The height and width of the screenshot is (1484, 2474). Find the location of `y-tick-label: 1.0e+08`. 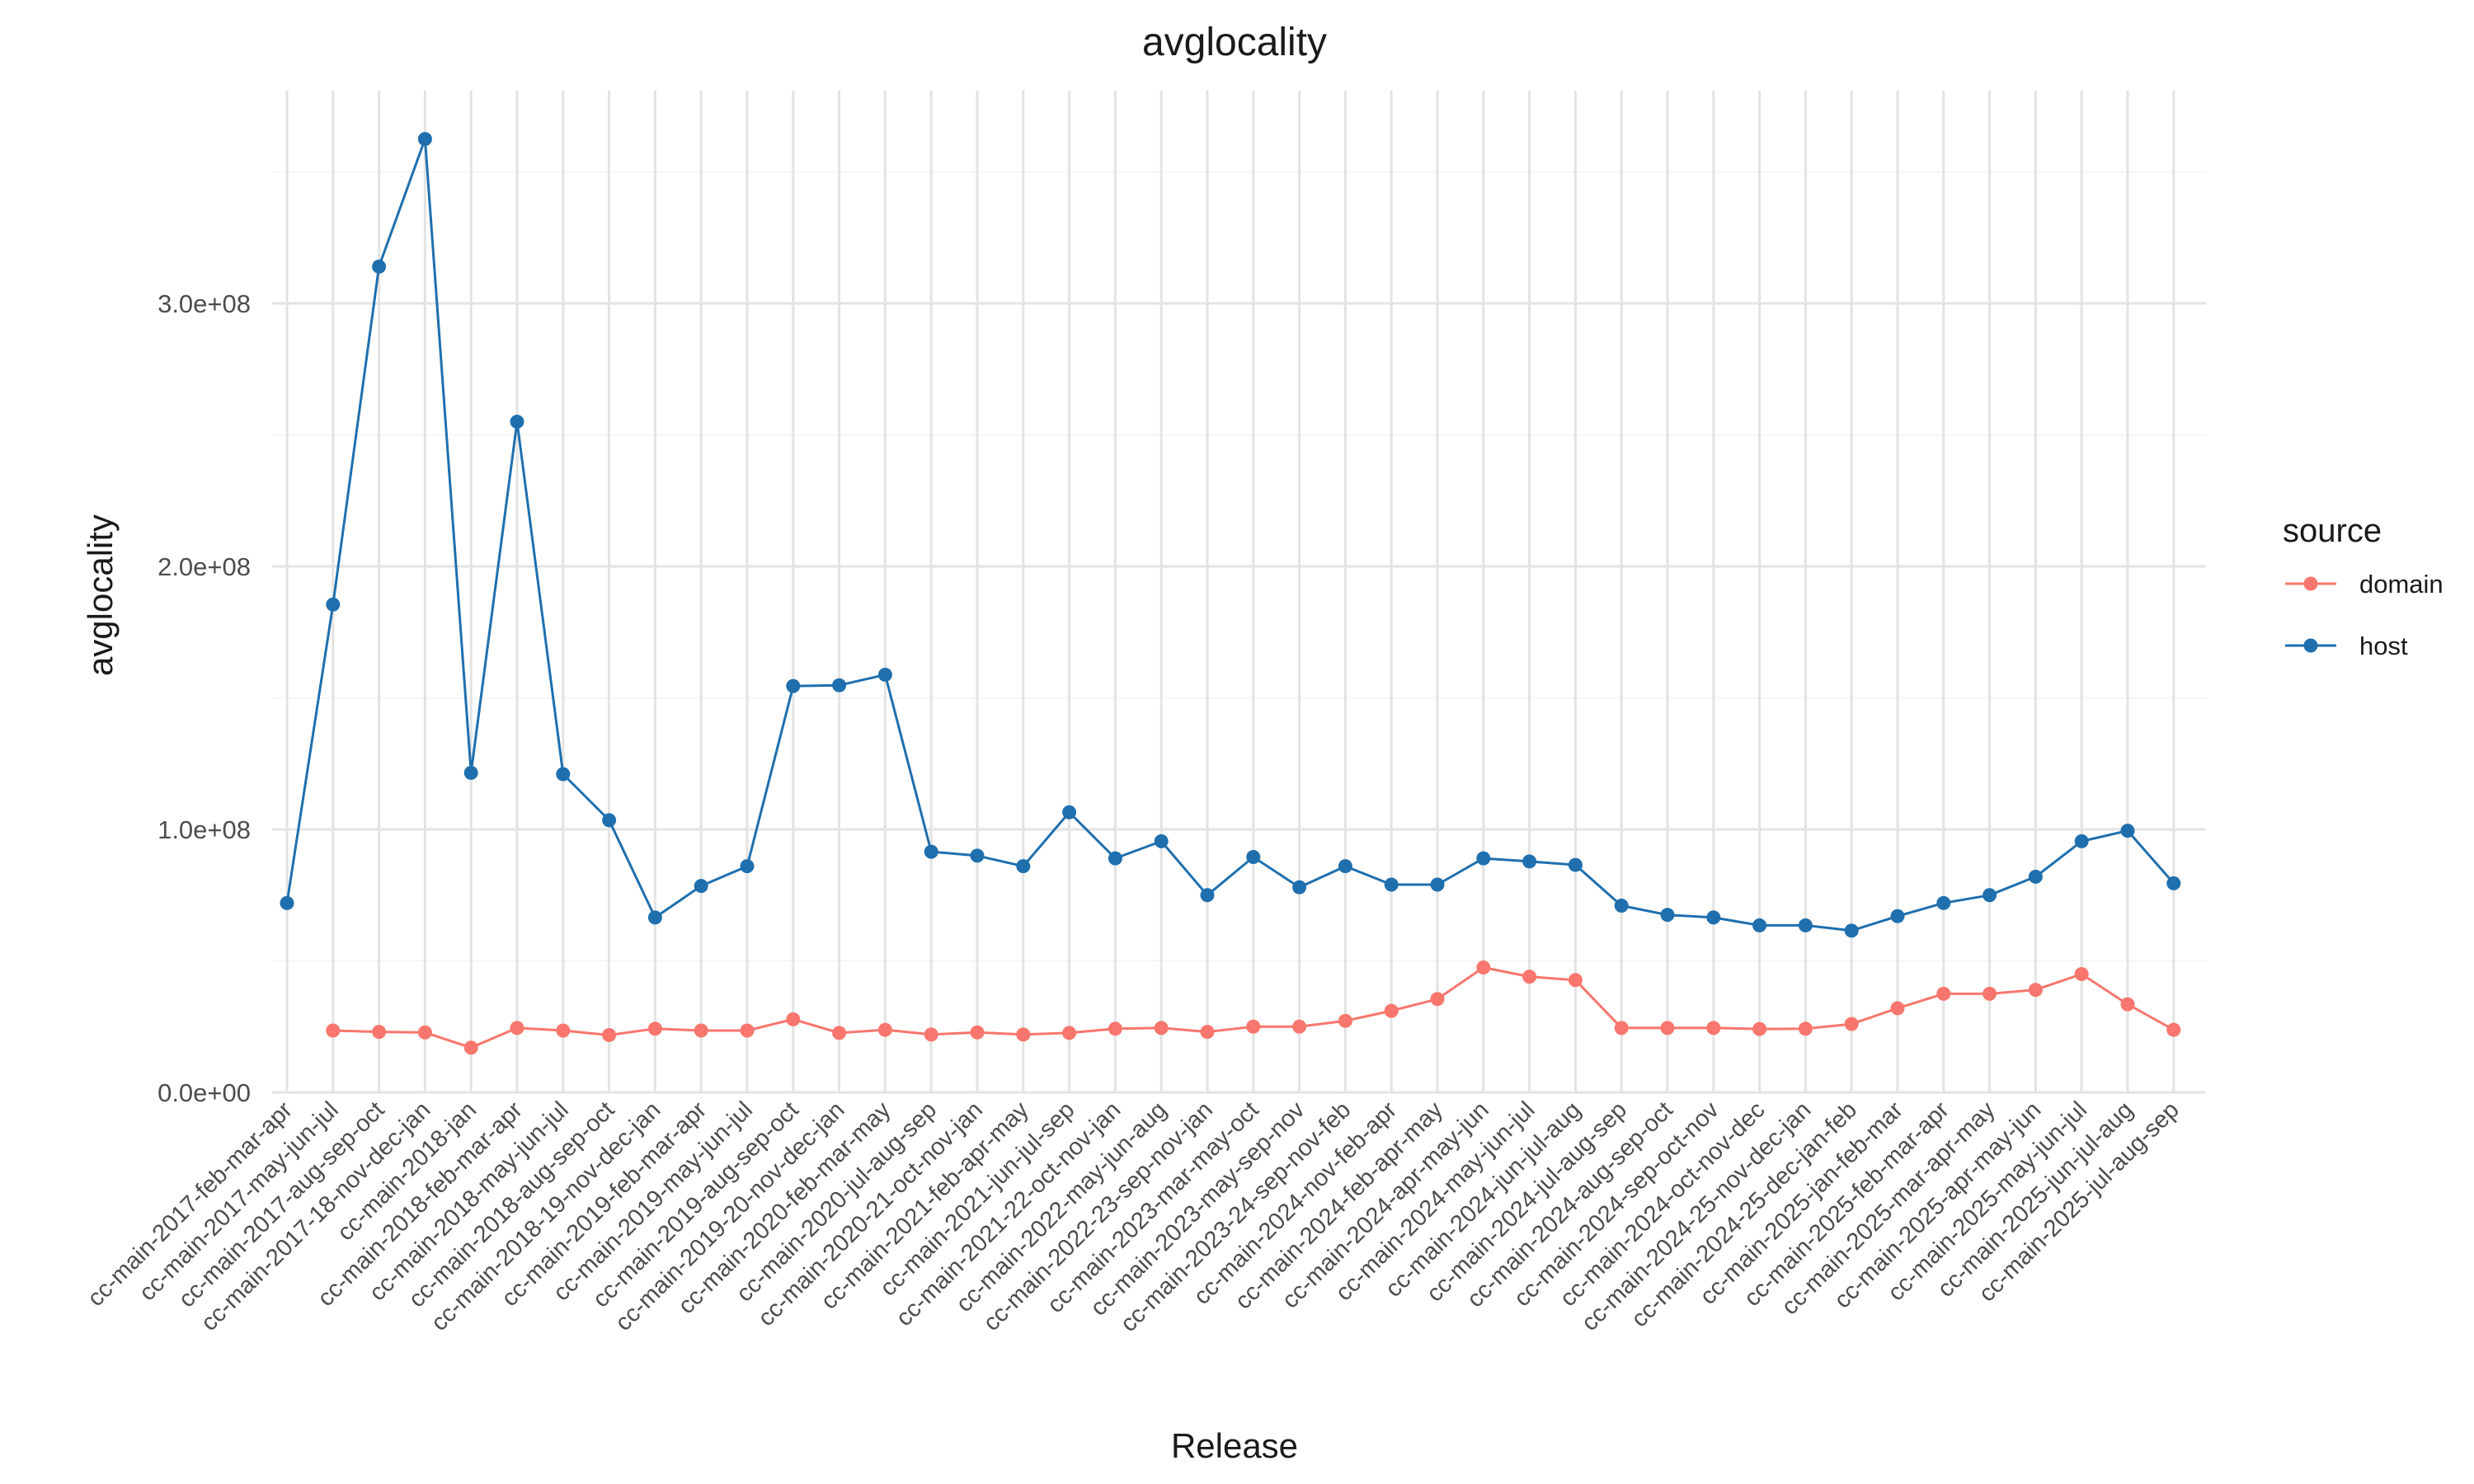

y-tick-label: 1.0e+08 is located at coordinates (204, 829).